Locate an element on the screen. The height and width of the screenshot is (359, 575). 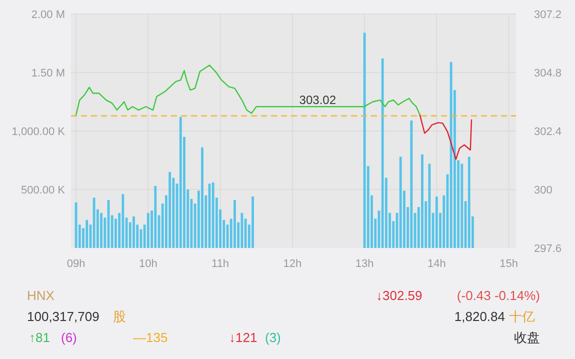
ref-line-label: 303.02 is located at coordinates (317, 99).